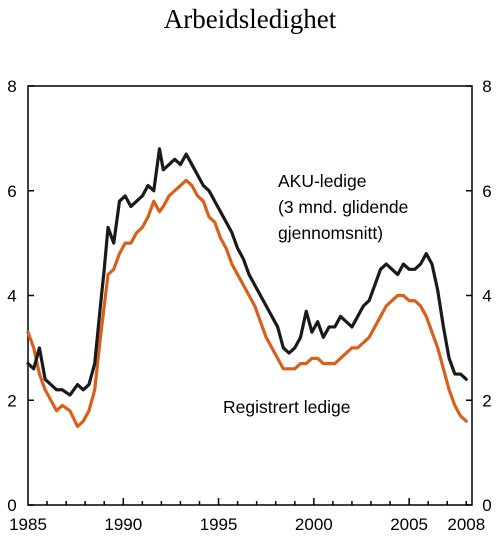 The height and width of the screenshot is (557, 500). I want to click on y-tick-label-left: 4, so click(11, 296).